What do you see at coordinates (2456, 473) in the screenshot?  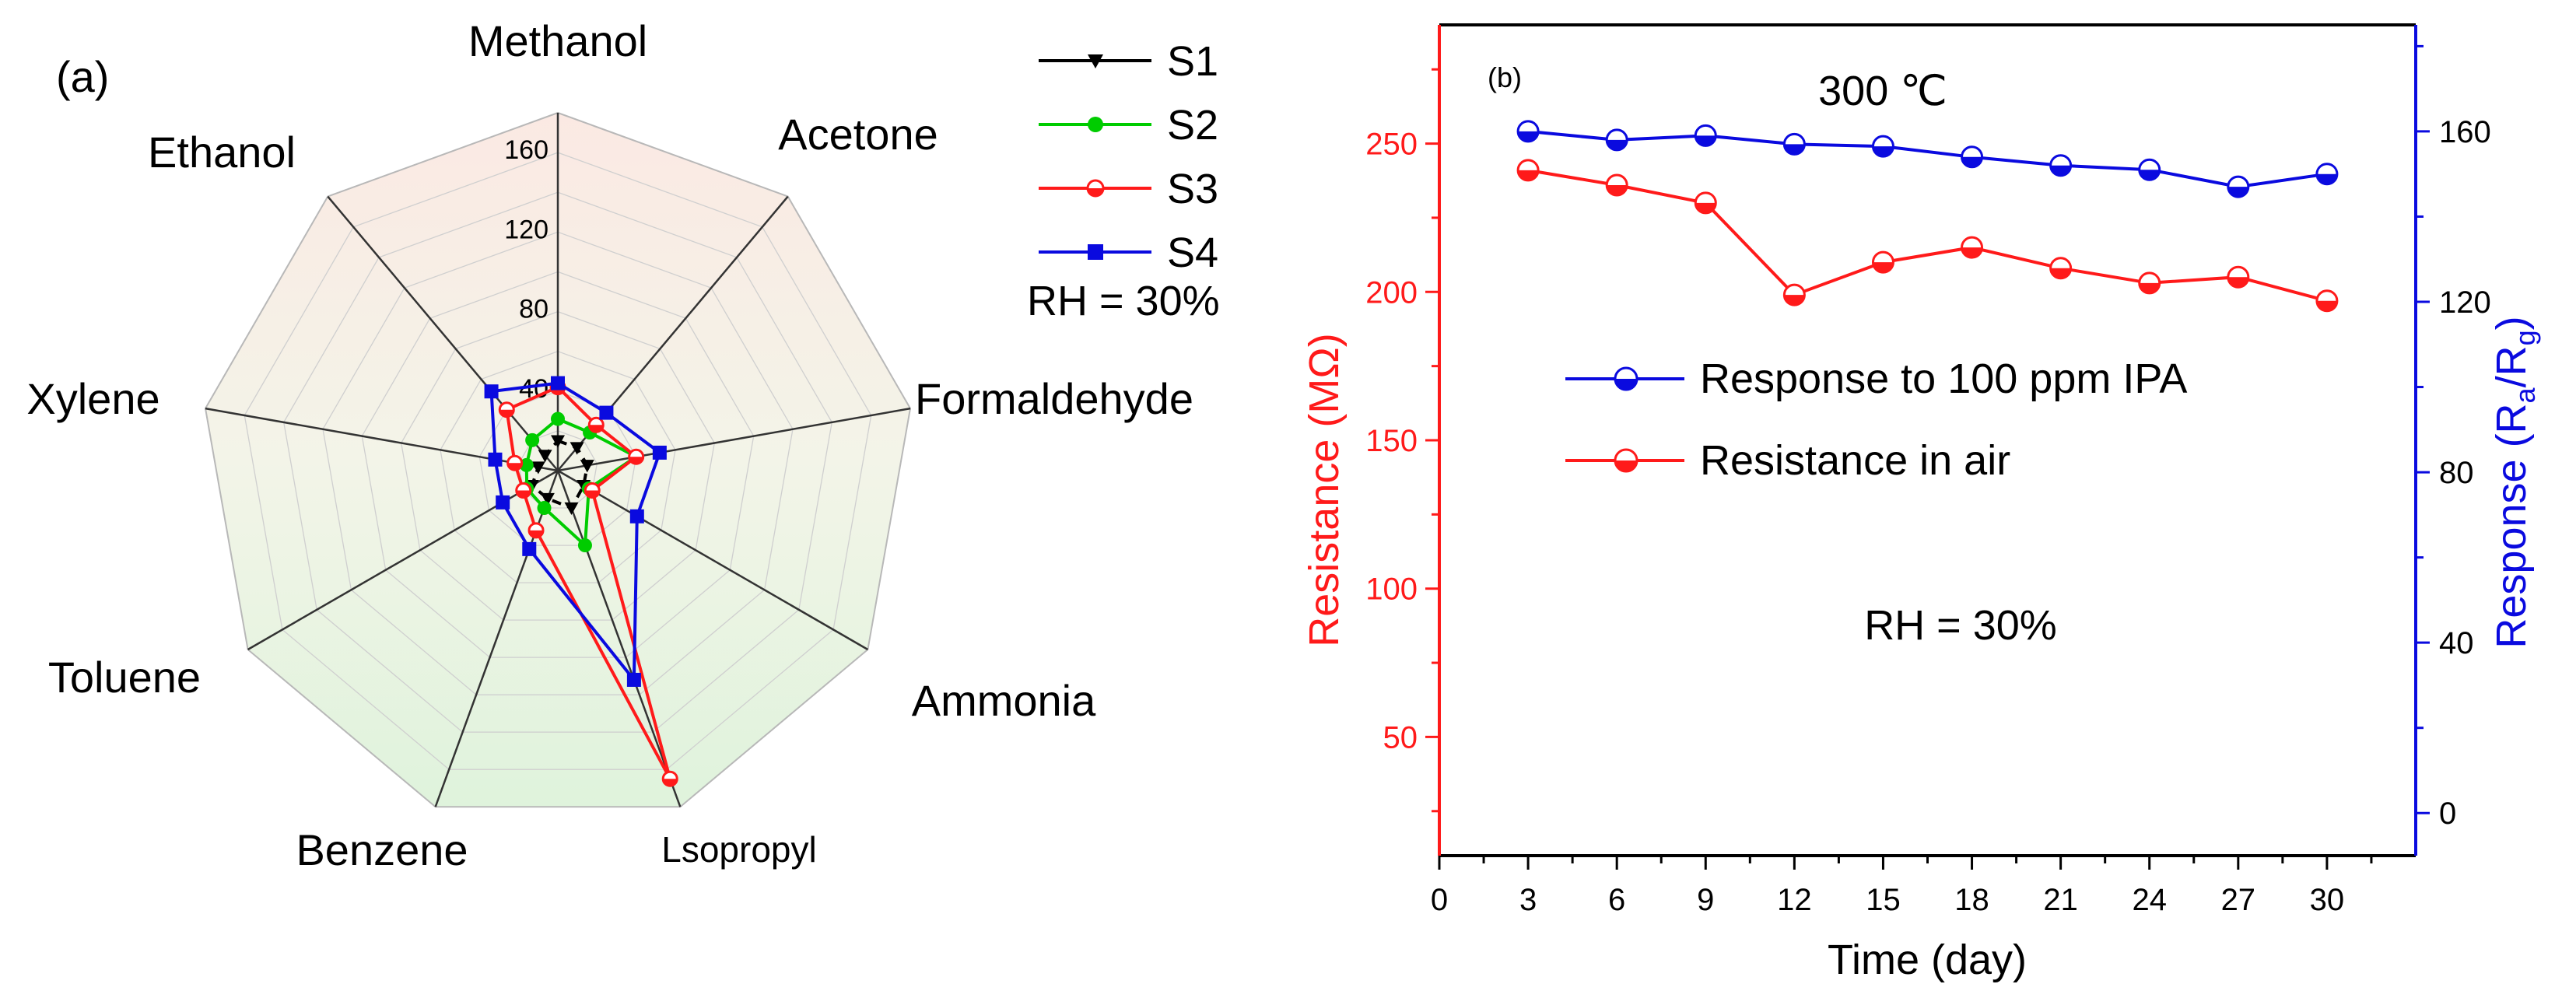 I see `y-right-tick-label: 80` at bounding box center [2456, 473].